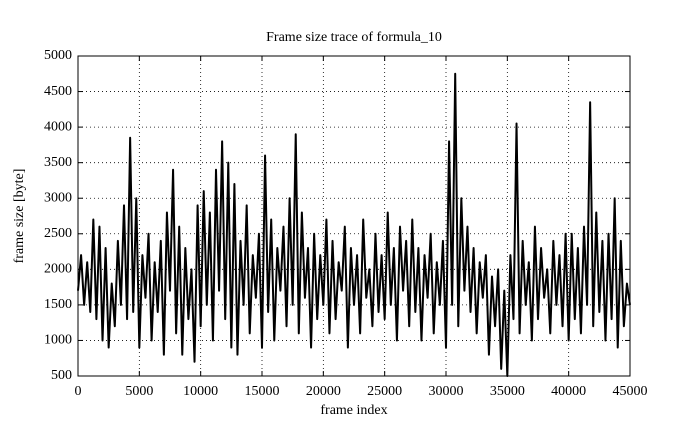  I want to click on y-tick-label: 4500, so click(58, 91).